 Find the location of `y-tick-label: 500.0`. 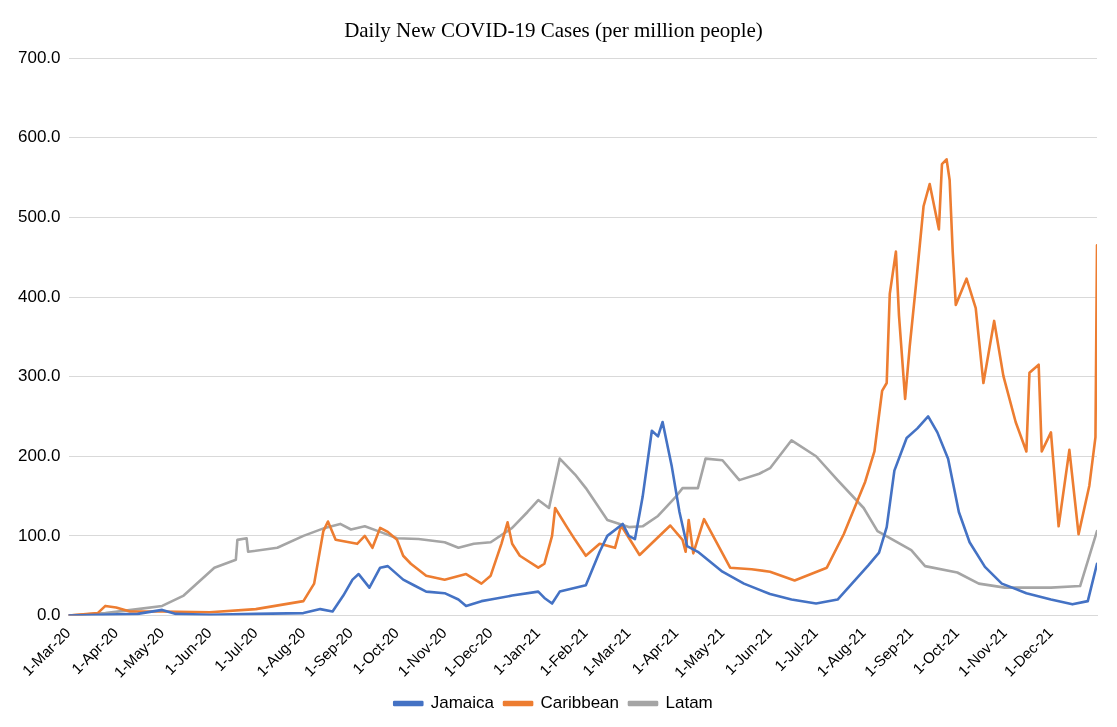

y-tick-label: 500.0 is located at coordinates (39, 217).